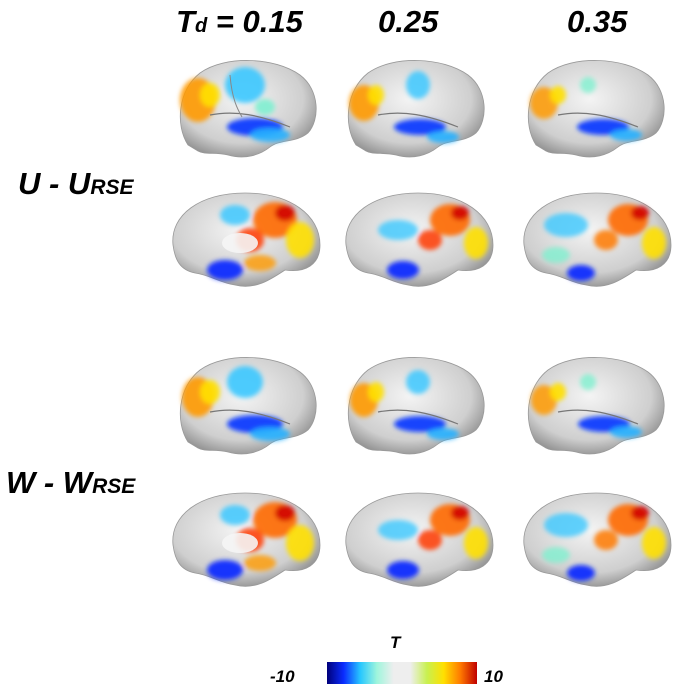 This screenshot has width=686, height=694. I want to click on row-label-w-main: W - W, so click(49, 482).